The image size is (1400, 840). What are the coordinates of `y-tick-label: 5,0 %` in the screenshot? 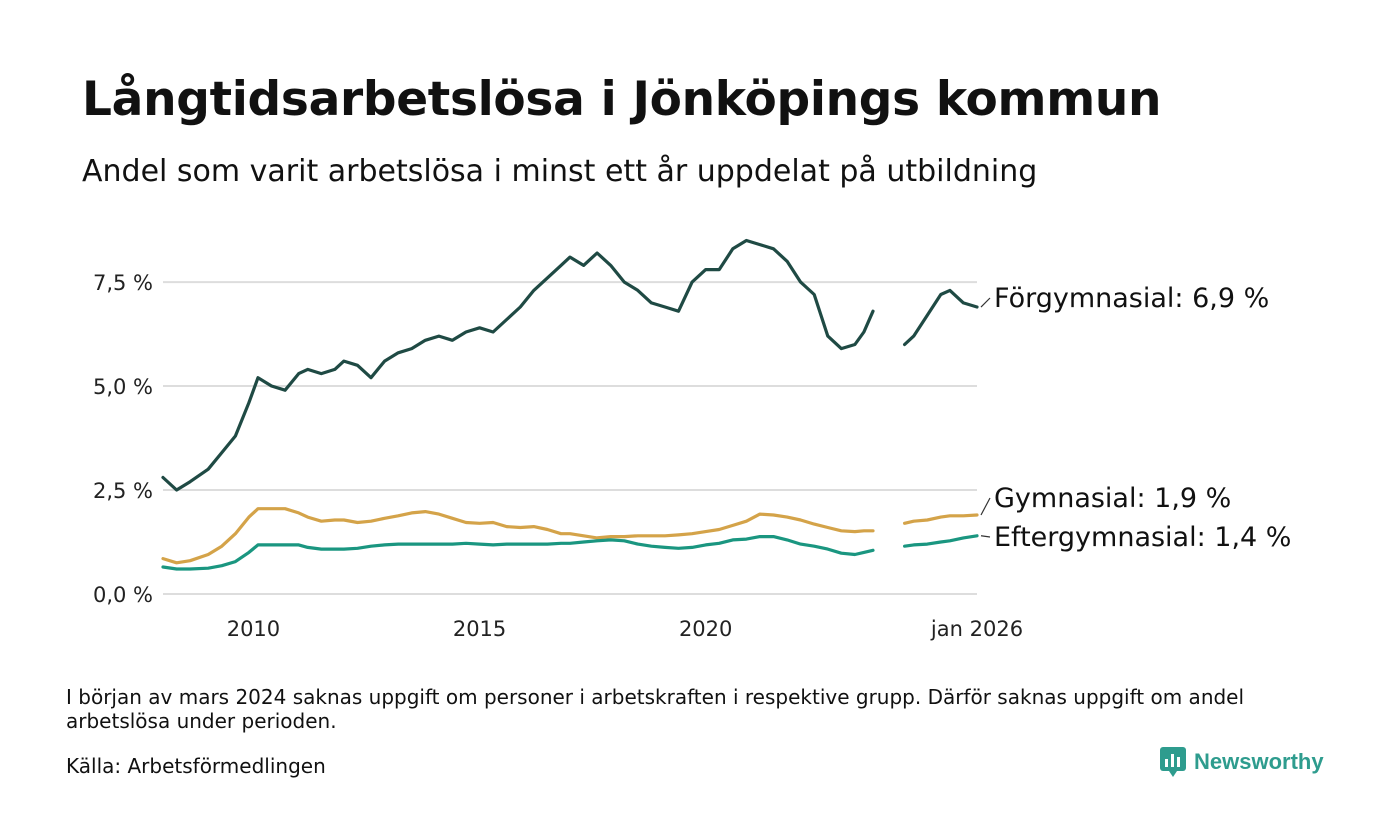 It's located at (123, 387).